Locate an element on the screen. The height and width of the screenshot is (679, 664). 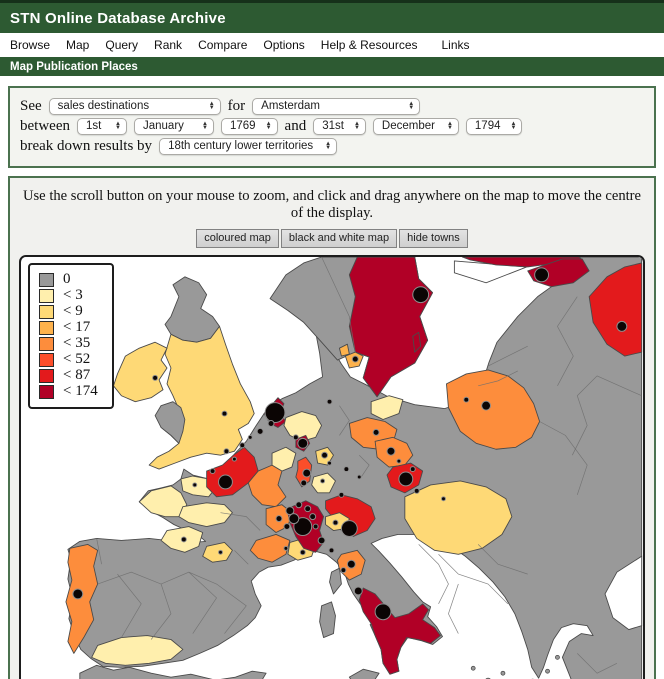
nav-item-help-resources: Help & Resources is located at coordinates (369, 45).